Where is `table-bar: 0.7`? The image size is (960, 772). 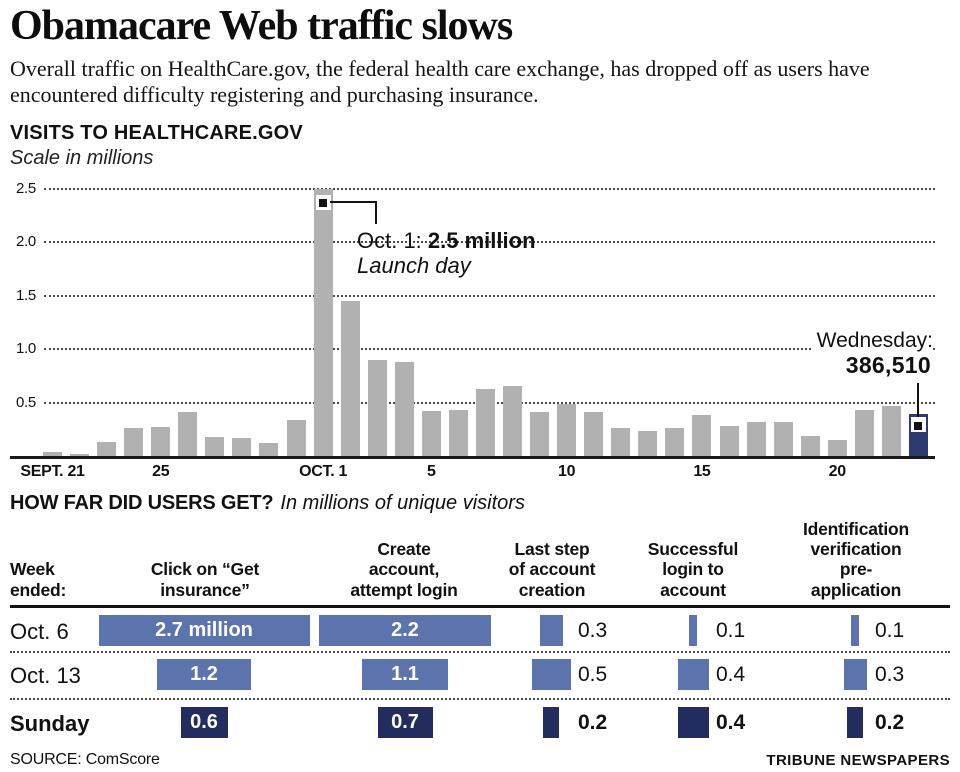 table-bar: 0.7 is located at coordinates (405, 722).